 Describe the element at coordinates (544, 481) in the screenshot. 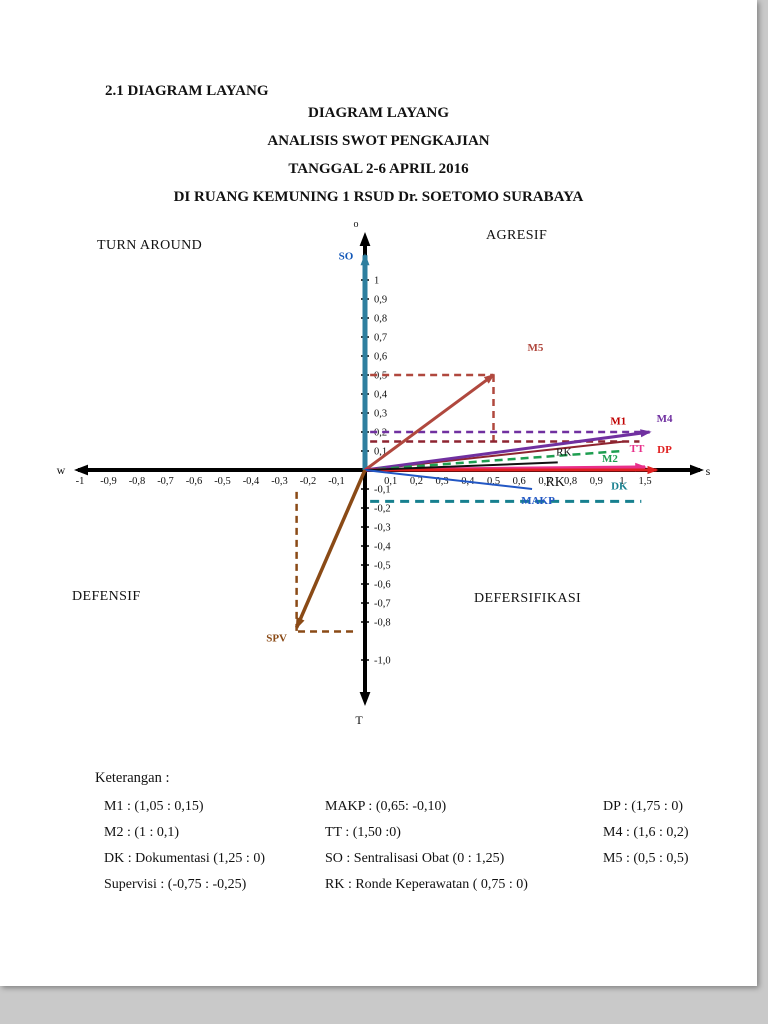

I see `x-tick-label: 0,7` at that location.